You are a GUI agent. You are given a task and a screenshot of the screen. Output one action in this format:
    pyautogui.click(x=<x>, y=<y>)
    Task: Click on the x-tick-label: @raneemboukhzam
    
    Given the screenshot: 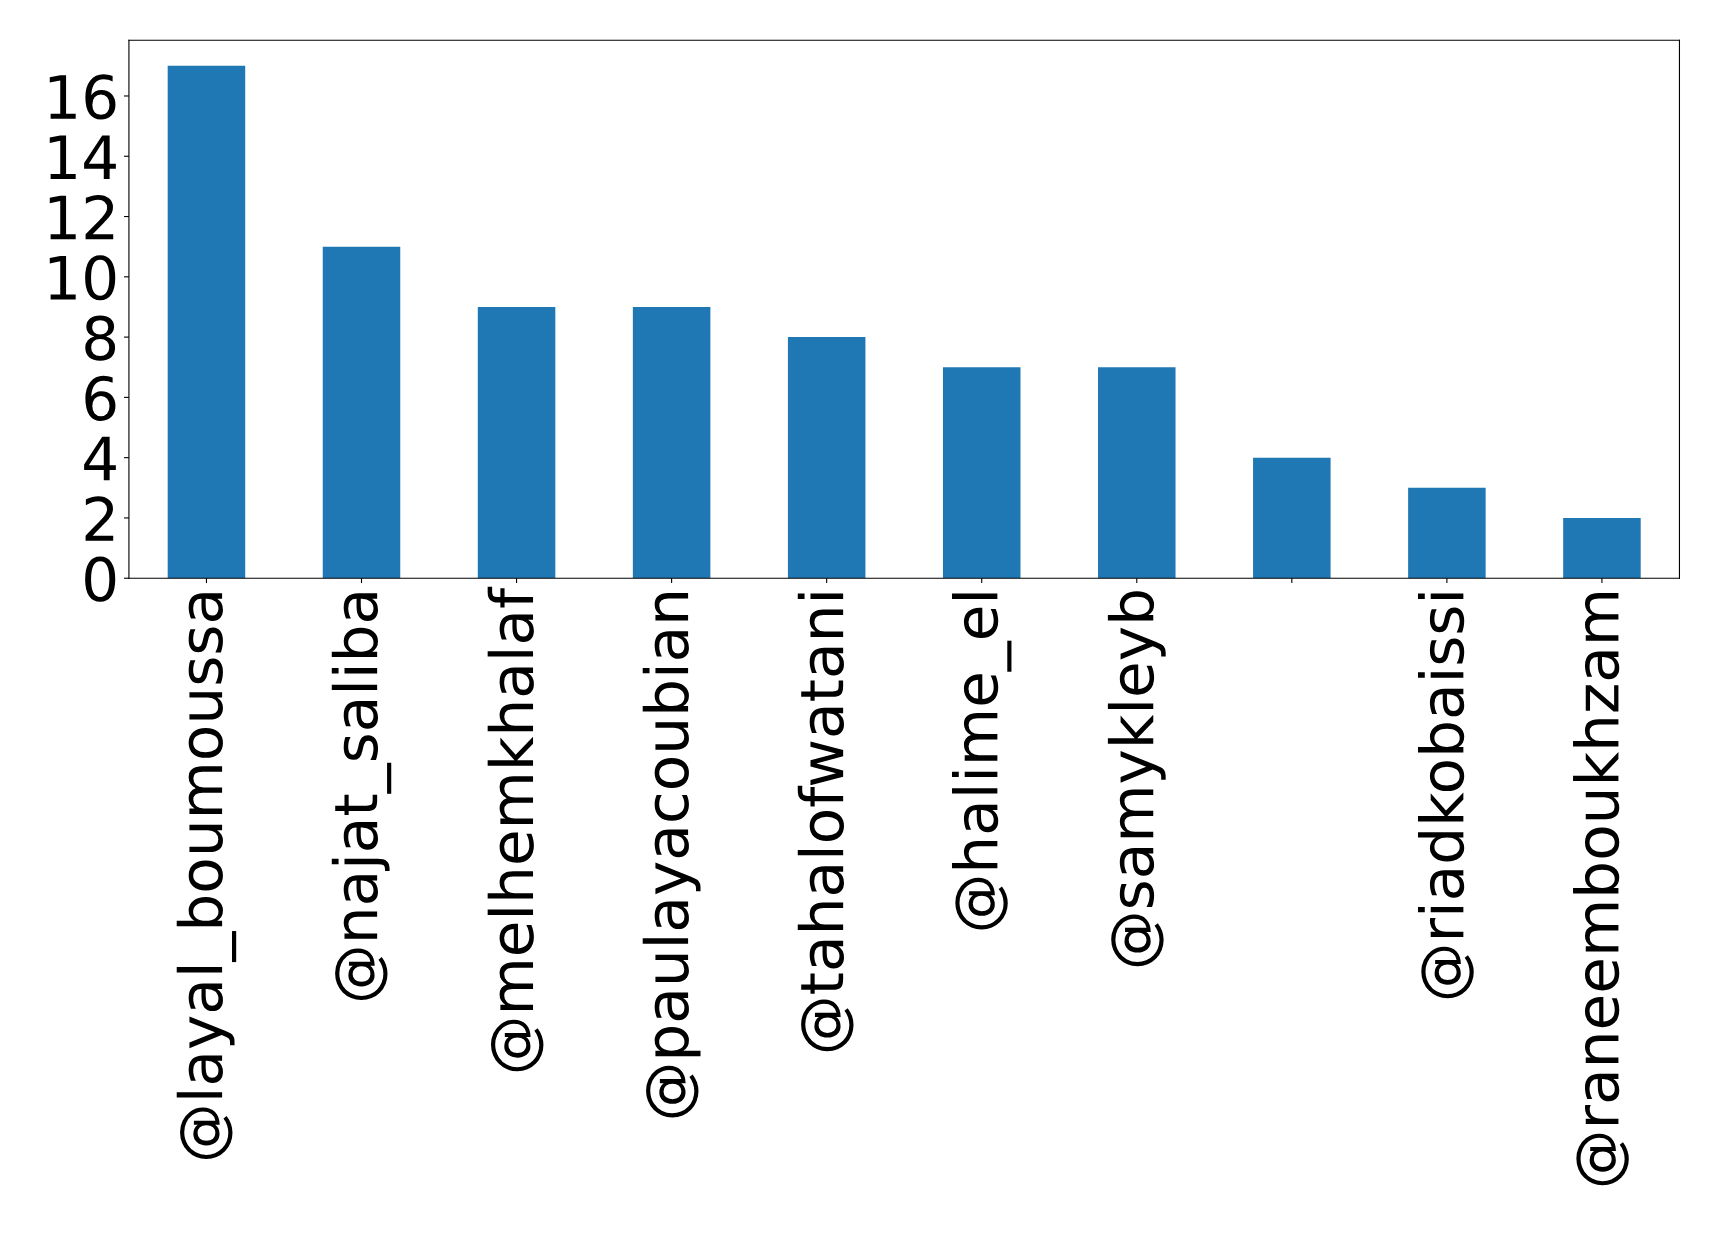 What is the action you would take?
    pyautogui.click(x=1601, y=889)
    